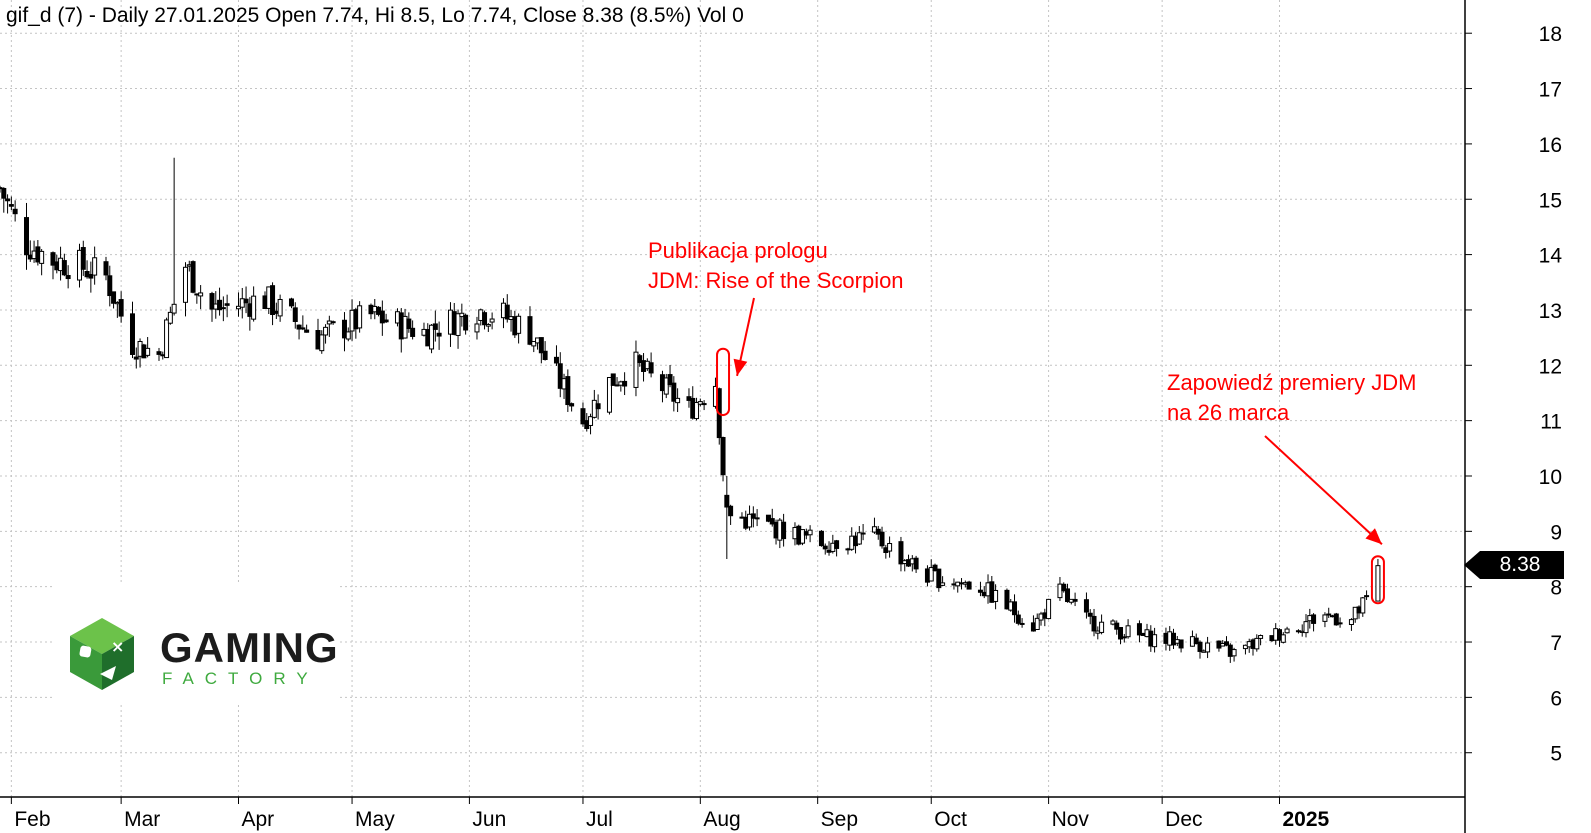 This screenshot has height=833, width=1591. Describe the element at coordinates (1551, 422) in the screenshot. I see `y-tick-label: 11` at that location.